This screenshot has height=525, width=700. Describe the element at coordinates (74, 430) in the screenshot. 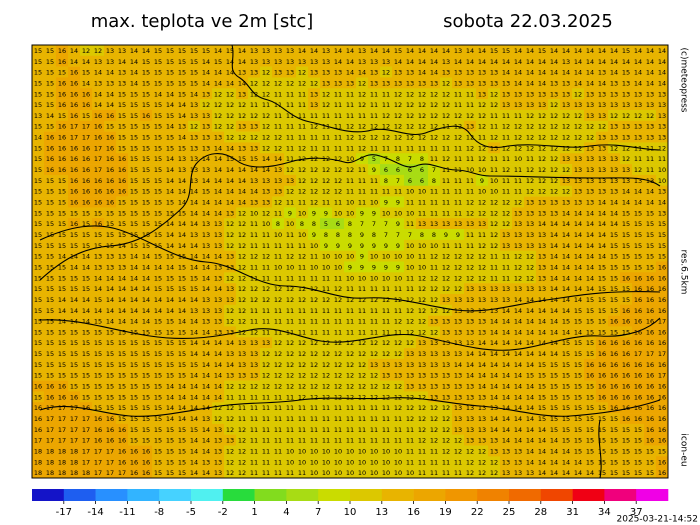

I see `cell-value: 17` at that location.